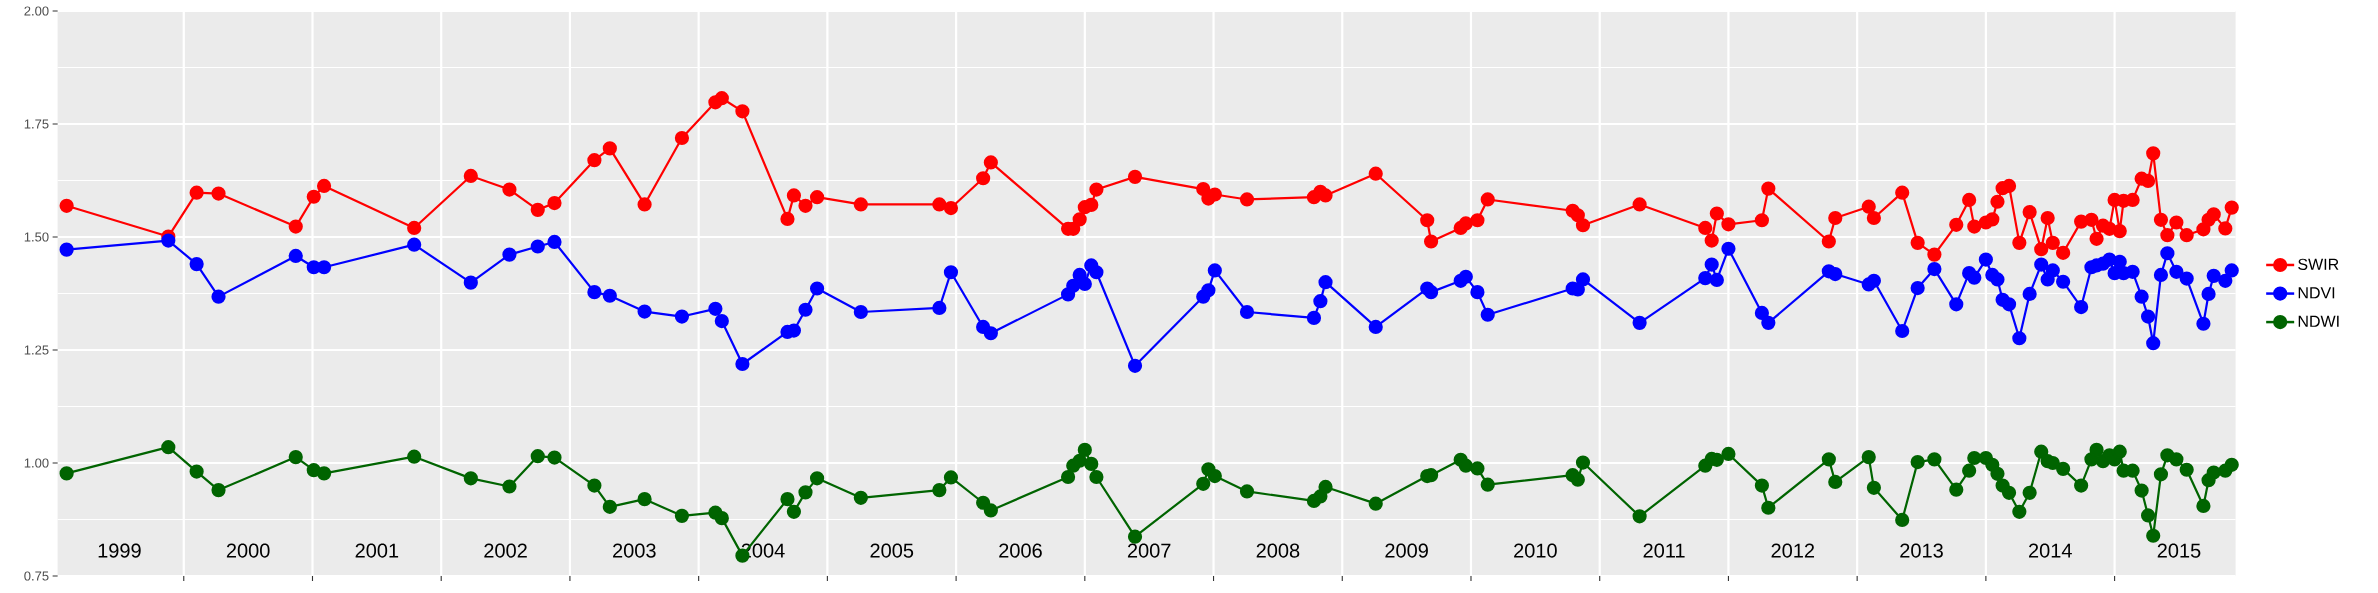  I want to click on x-tick-label: 2010, so click(1535, 550).